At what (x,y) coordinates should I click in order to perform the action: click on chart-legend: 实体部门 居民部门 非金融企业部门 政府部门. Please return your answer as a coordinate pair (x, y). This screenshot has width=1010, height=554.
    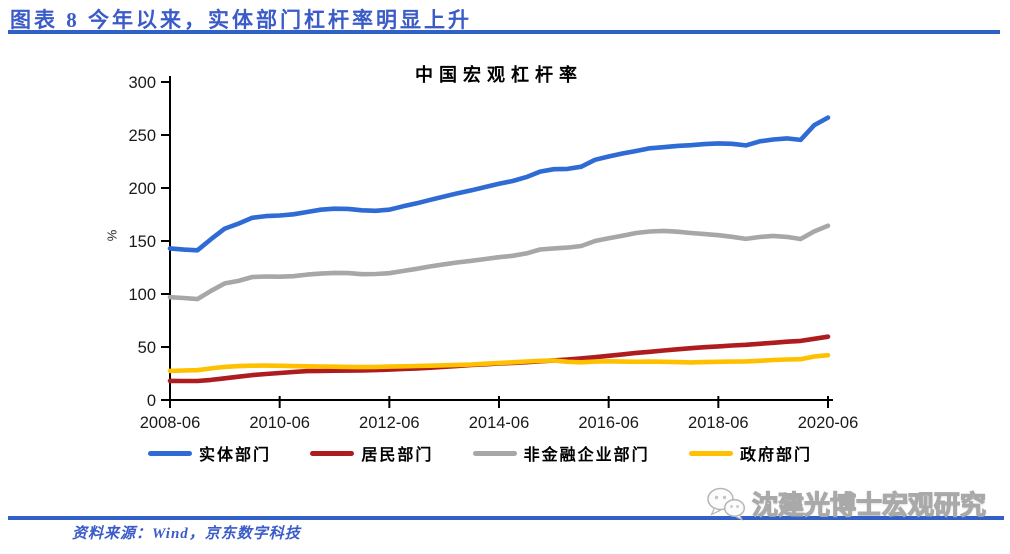
    Looking at the image, I should click on (480, 453).